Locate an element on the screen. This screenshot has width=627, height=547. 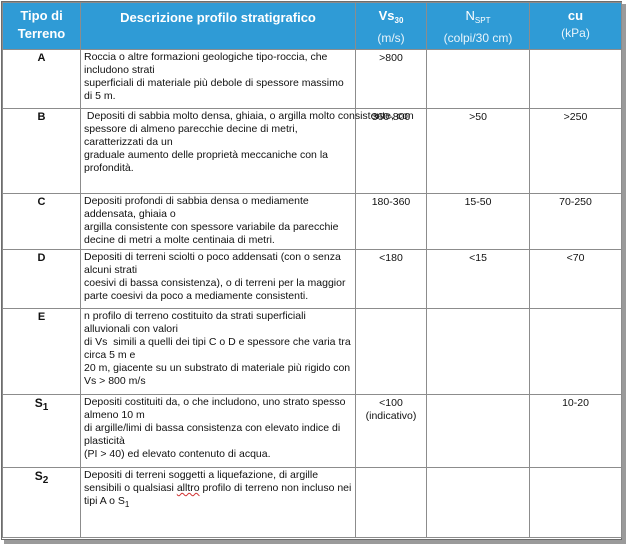
soil-type-subscript: 2 is located at coordinates (45, 480).